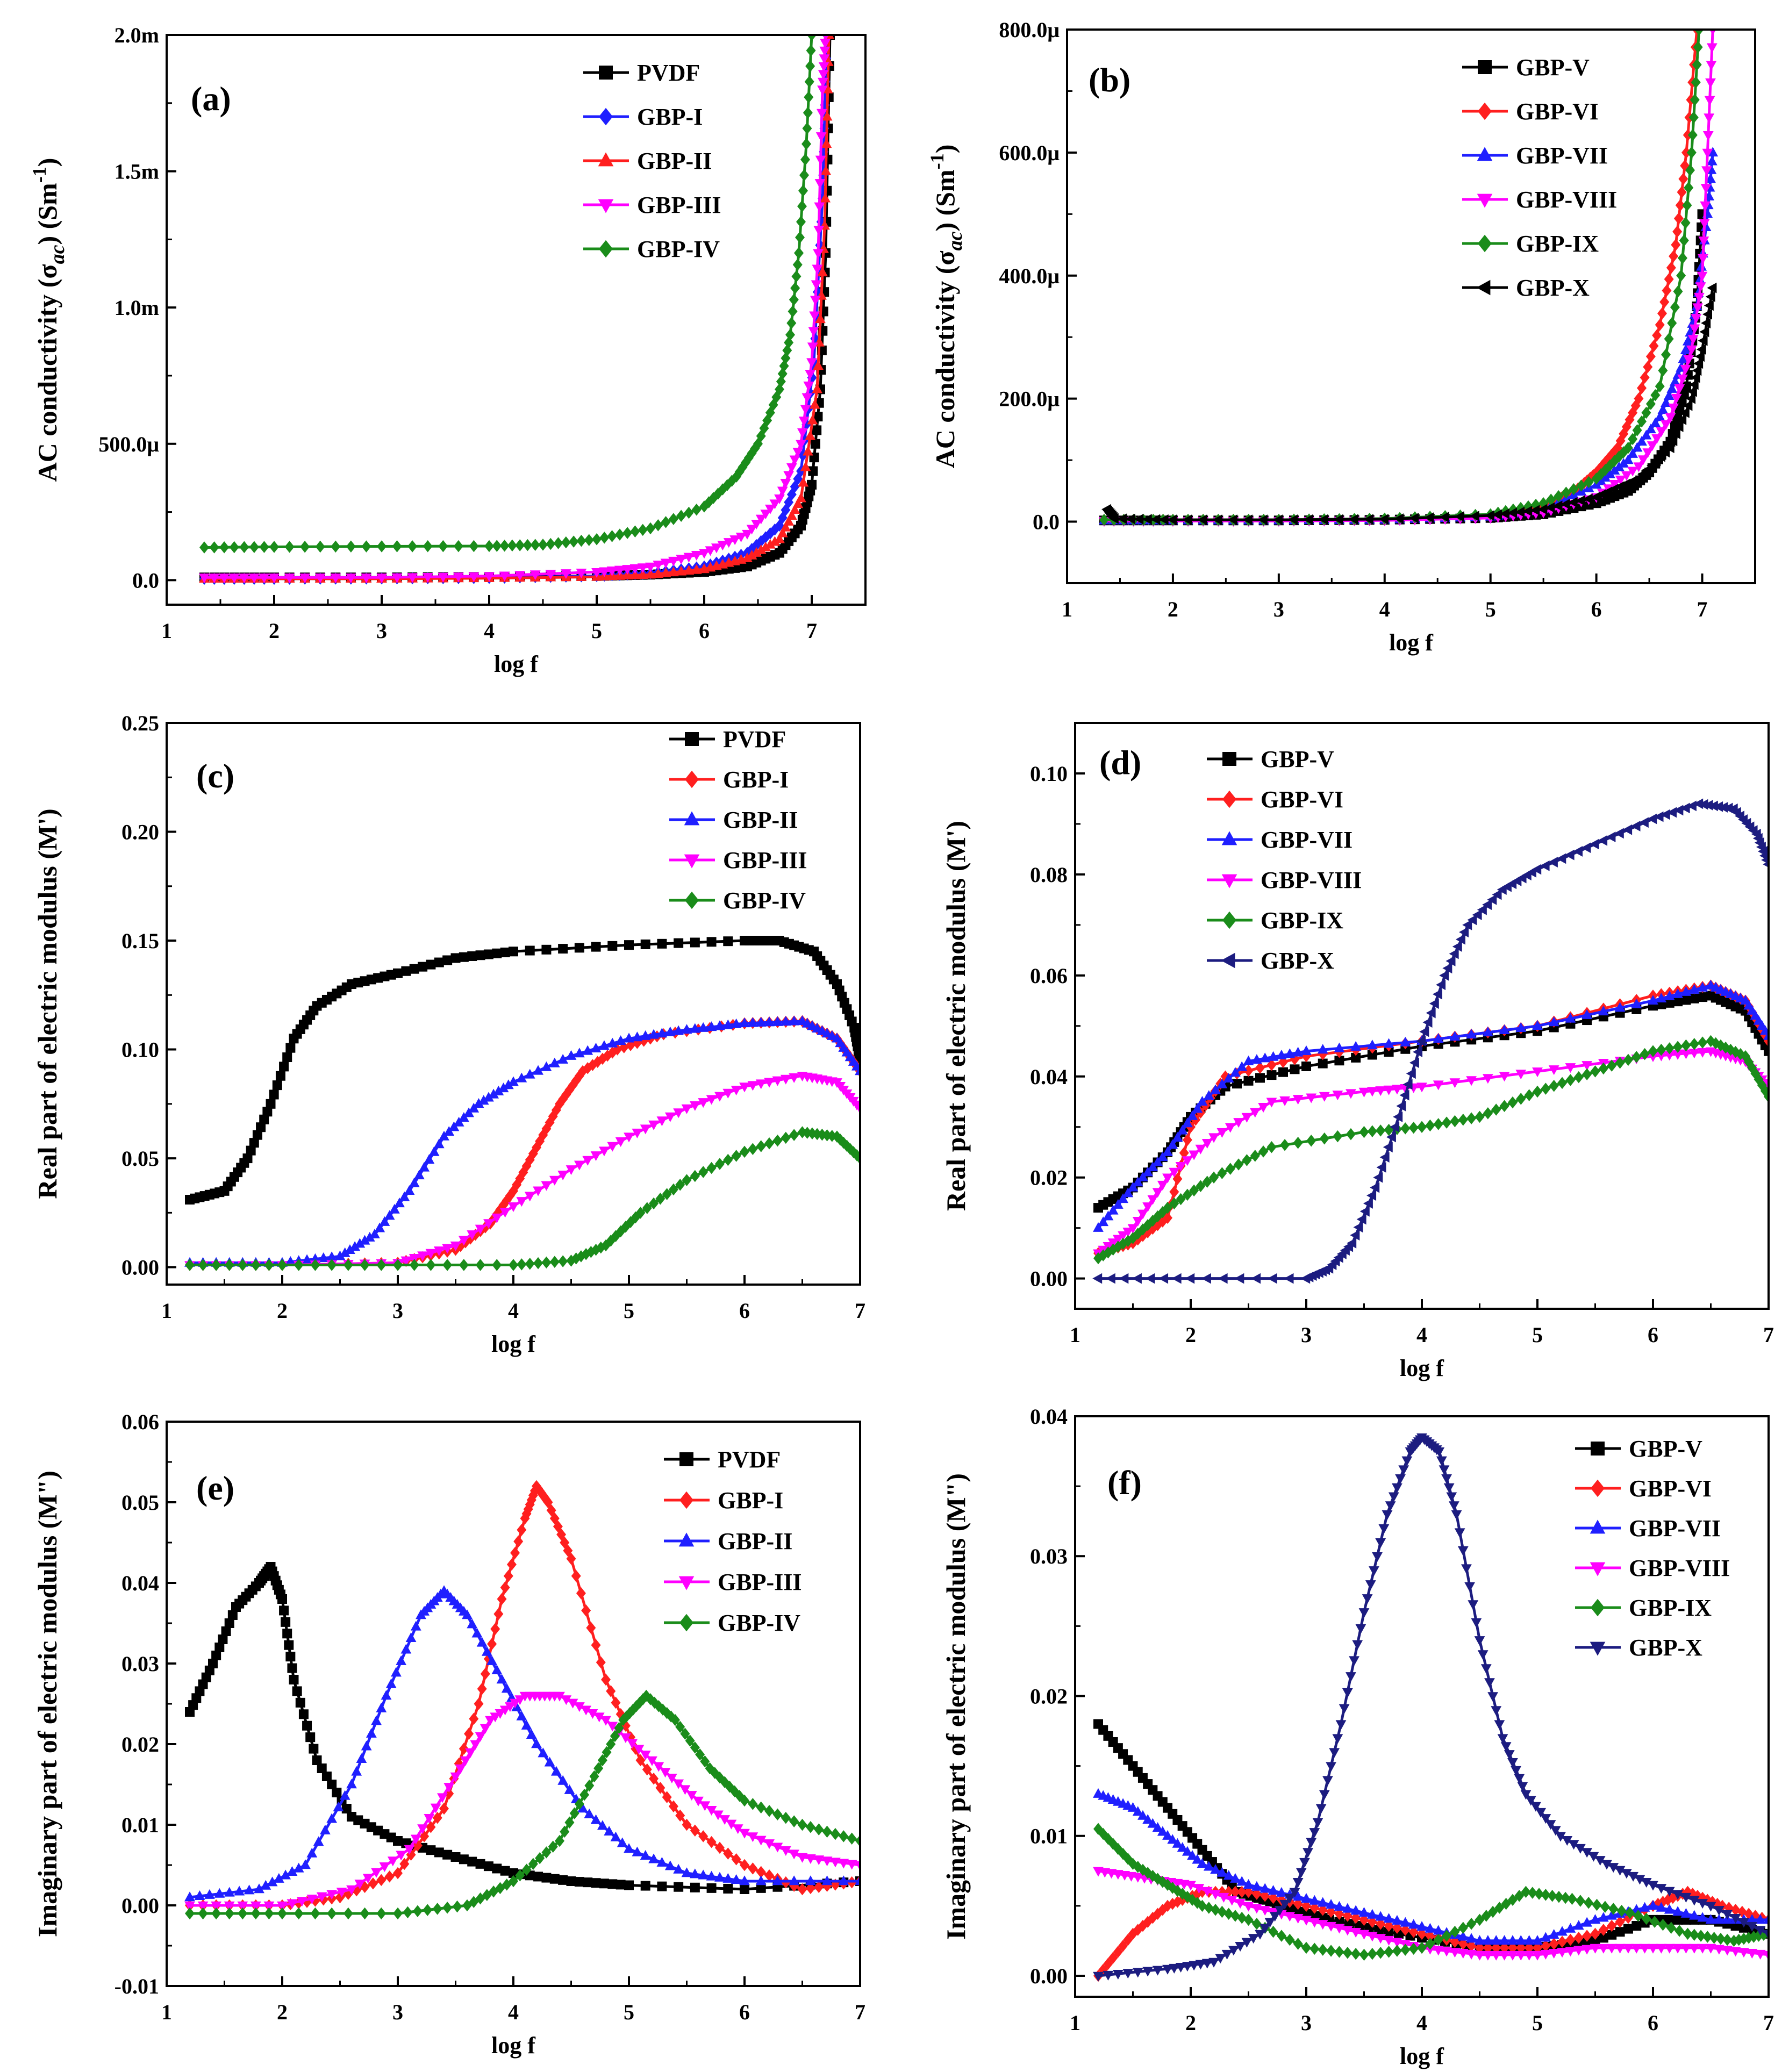  Describe the element at coordinates (1670, 1488) in the screenshot. I see `legend-label: GBP-VI` at that location.